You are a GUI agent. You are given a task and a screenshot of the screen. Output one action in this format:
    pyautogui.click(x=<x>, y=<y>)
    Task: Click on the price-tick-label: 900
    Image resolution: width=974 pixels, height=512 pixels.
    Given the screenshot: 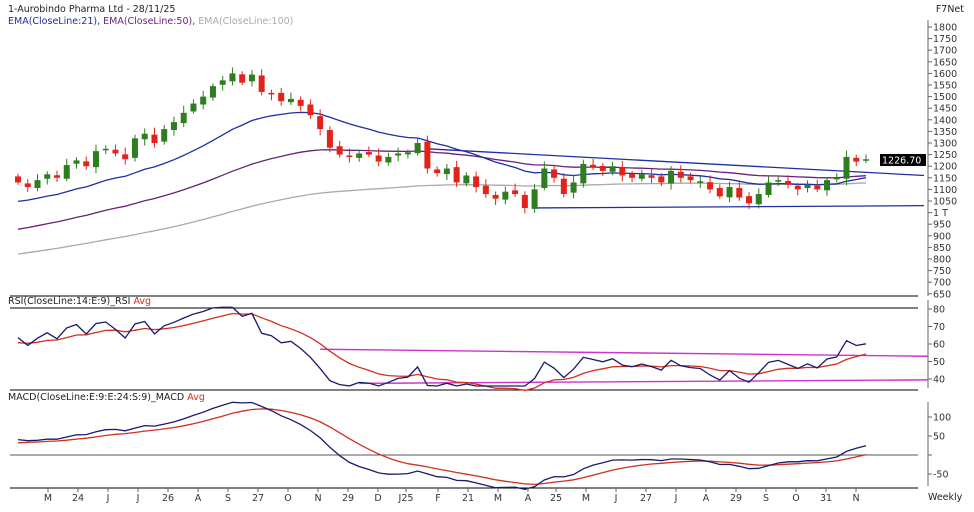 What is the action you would take?
    pyautogui.click(x=942, y=236)
    